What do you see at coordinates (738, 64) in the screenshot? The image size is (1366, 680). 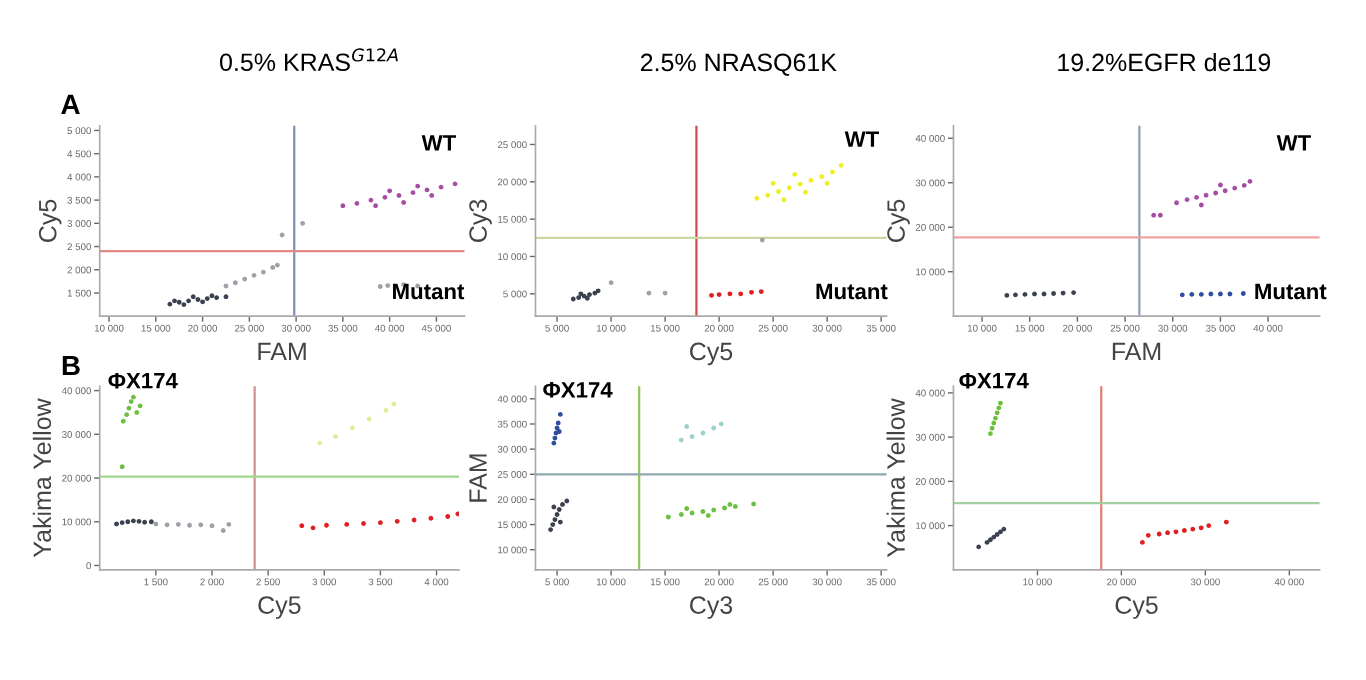 I see `chart-title: 2.5% NRASQ61K` at bounding box center [738, 64].